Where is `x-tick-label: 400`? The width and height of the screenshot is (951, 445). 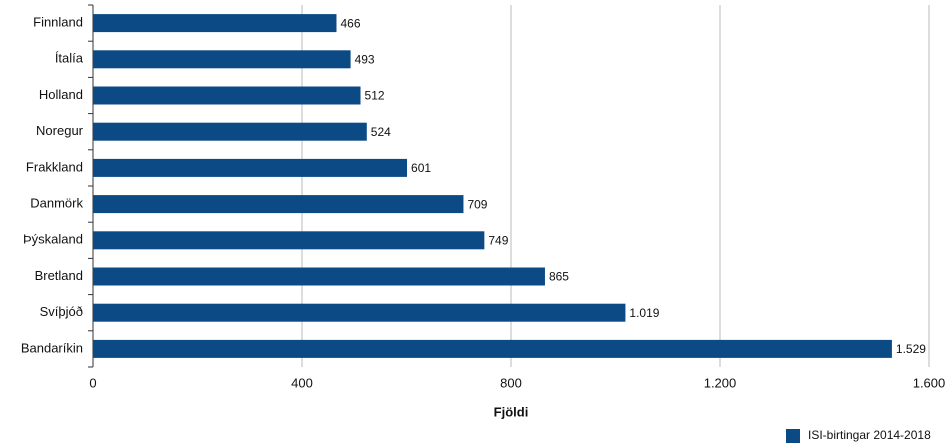 x-tick-label: 400 is located at coordinates (302, 382).